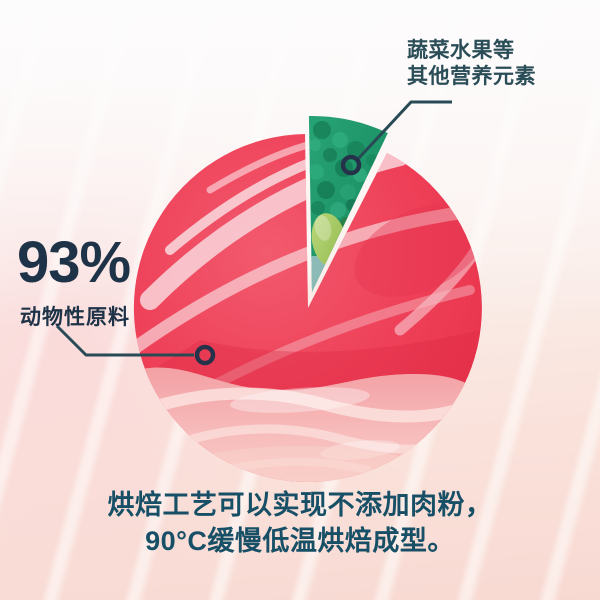 The width and height of the screenshot is (600, 600). What do you see at coordinates (300, 541) in the screenshot?
I see `caption-line2: 90°C缓慢低温烘焙成型。` at bounding box center [300, 541].